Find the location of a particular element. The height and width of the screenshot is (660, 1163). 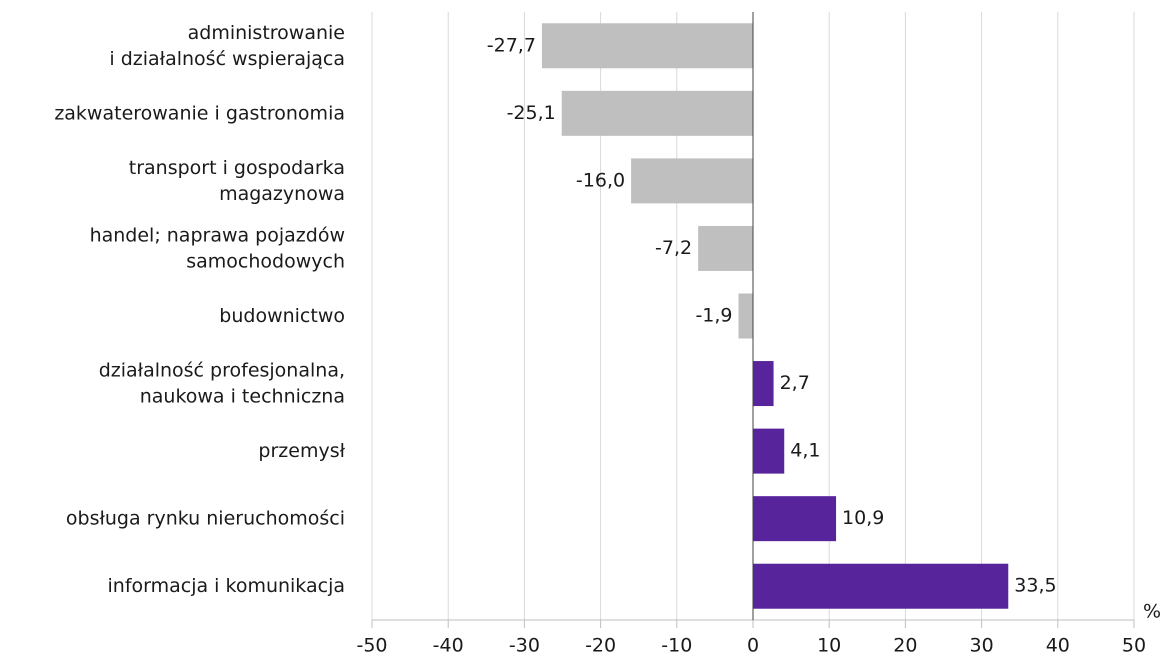

y-tick-label: obsługa rynku nieruchomości is located at coordinates (205, 518).